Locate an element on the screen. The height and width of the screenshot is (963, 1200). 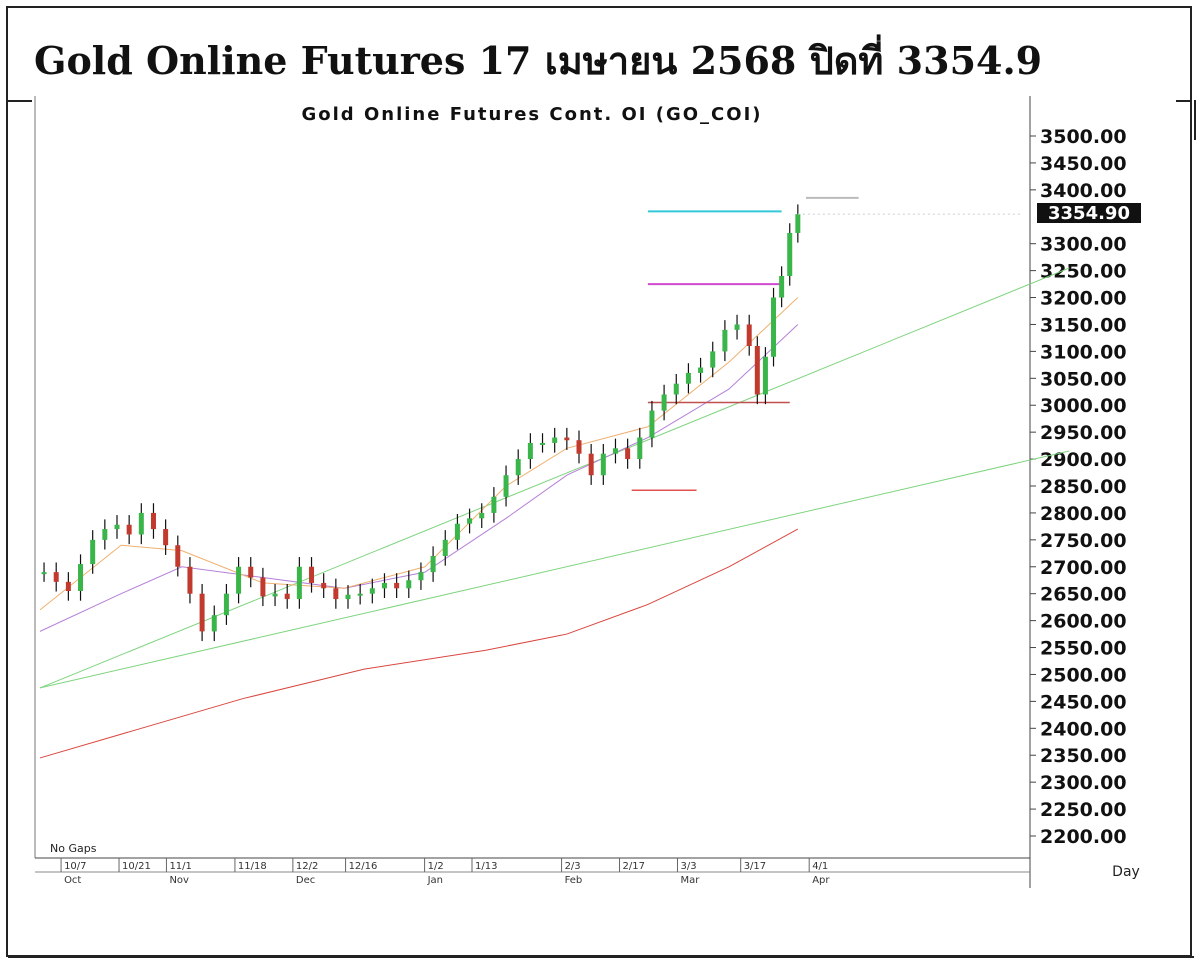
x-tick-label: 2/3 is located at coordinates (573, 866).